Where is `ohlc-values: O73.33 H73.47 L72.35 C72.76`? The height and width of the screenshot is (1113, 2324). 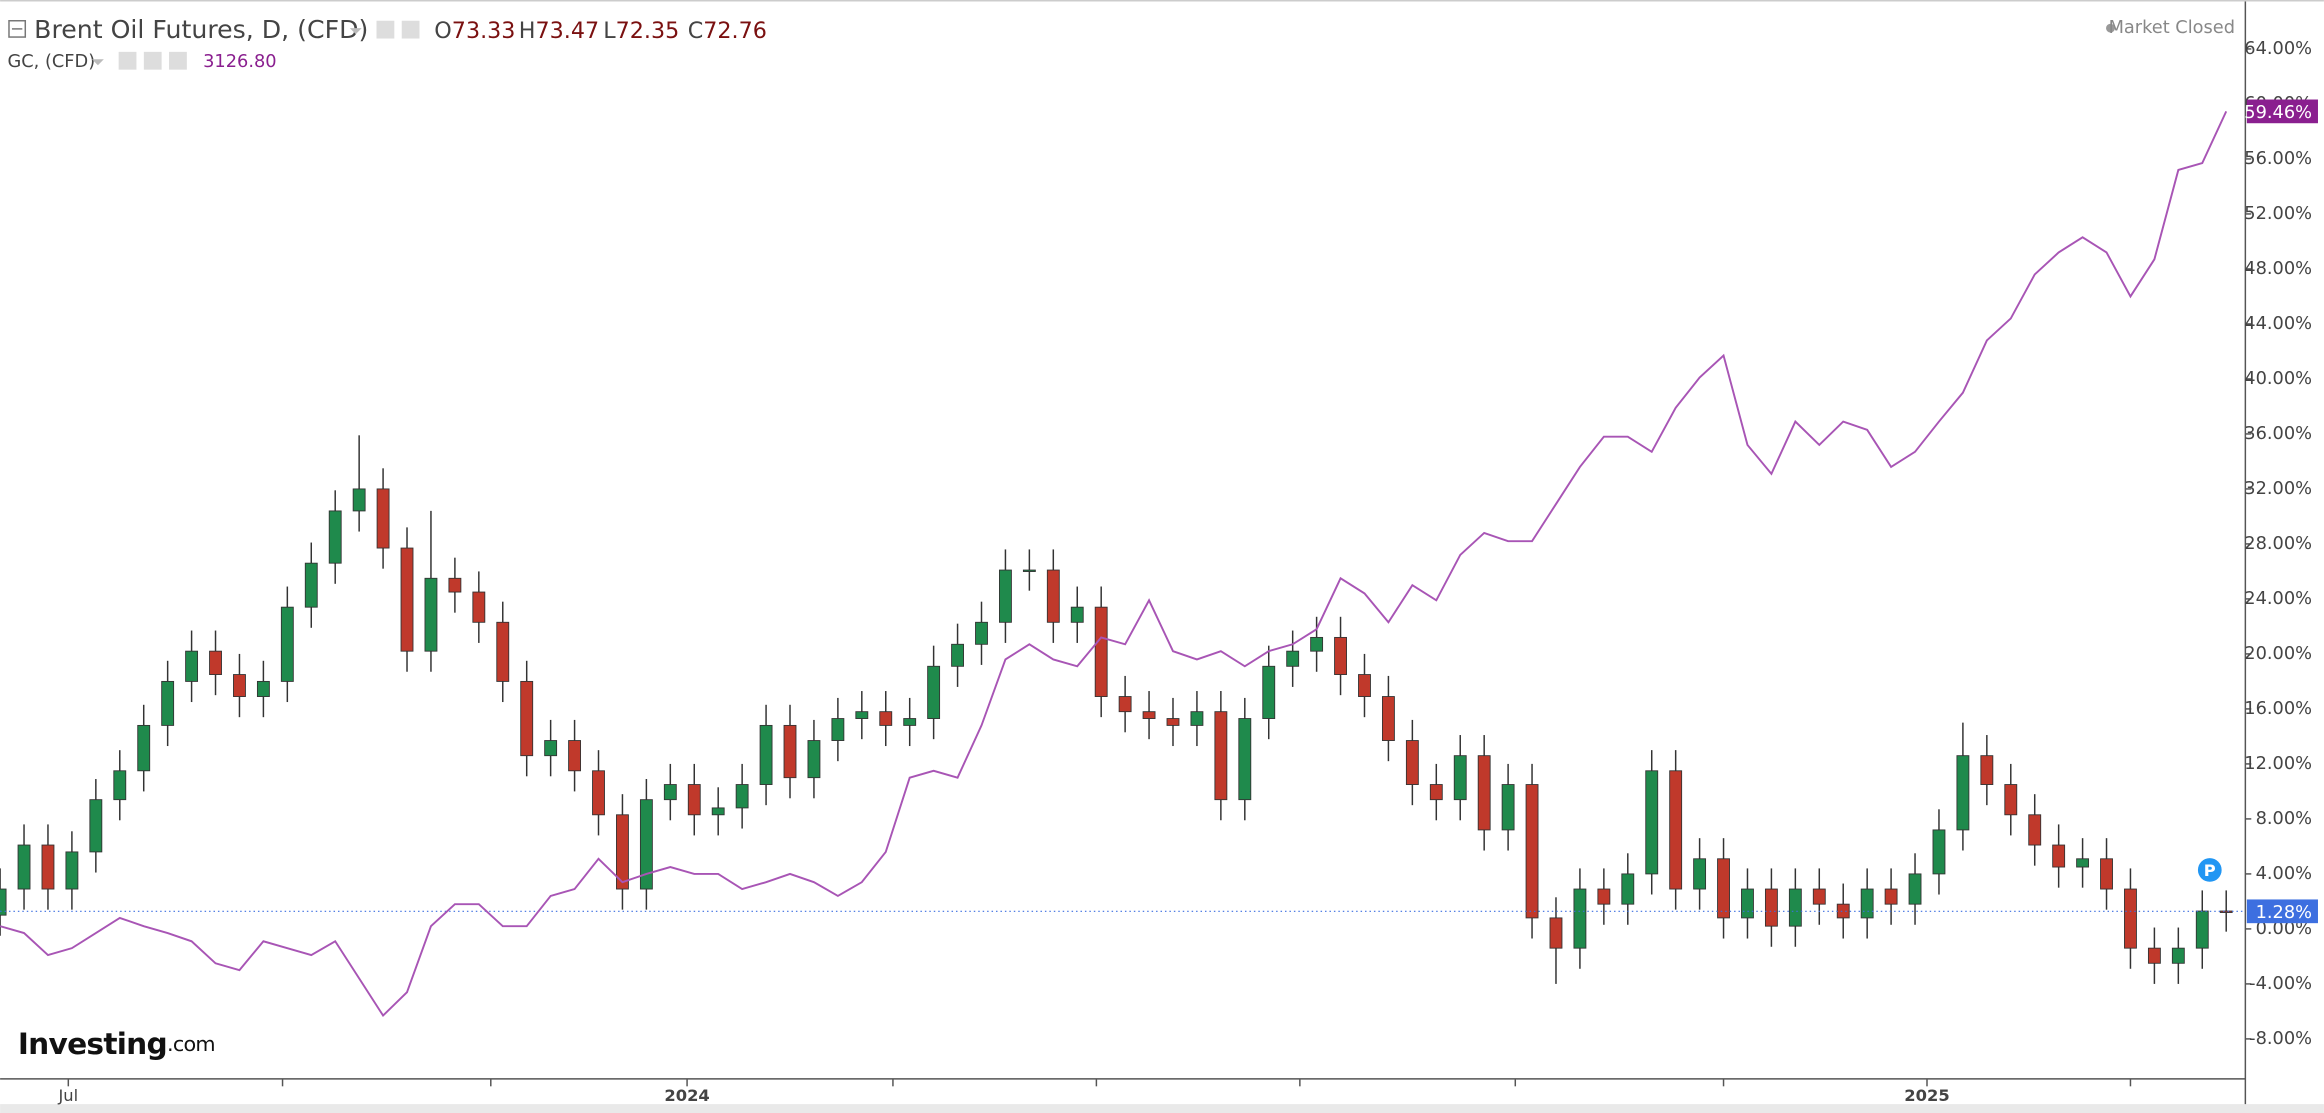
ohlc-values: O73.33 H73.47 L72.35 C72.76 is located at coordinates (600, 31).